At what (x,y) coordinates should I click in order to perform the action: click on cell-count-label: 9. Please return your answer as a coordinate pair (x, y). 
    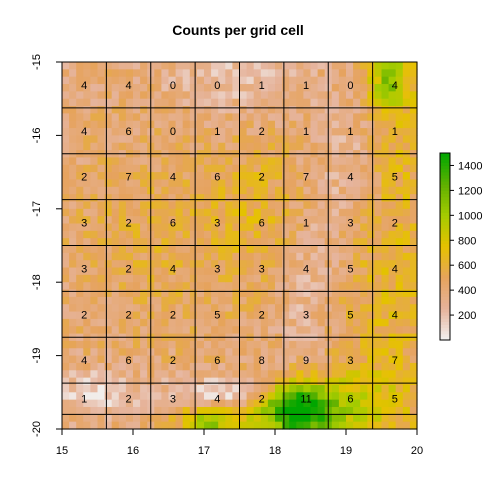
    Looking at the image, I should click on (306, 361).